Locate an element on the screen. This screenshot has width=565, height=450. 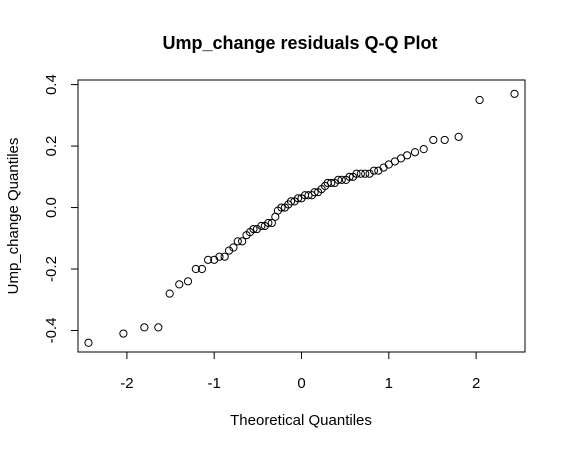
y-tick-label: -0.4 is located at coordinates (51, 331).